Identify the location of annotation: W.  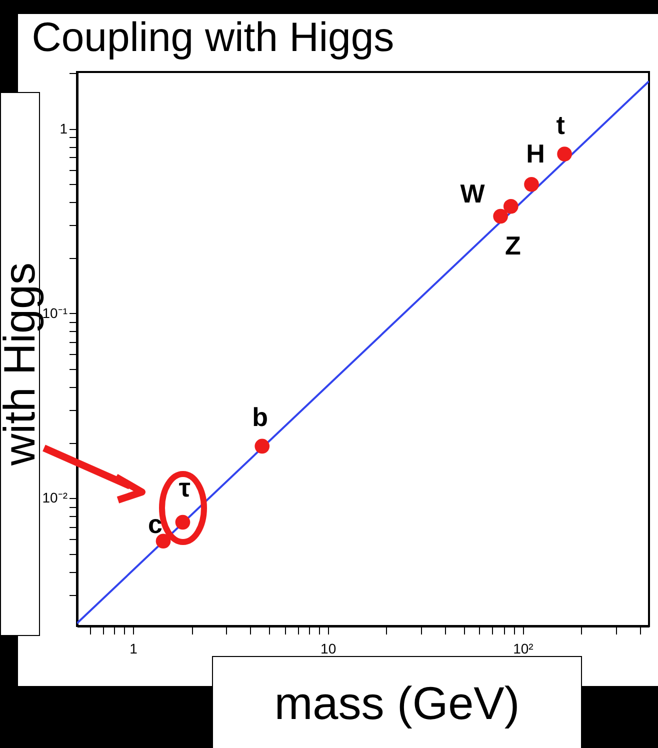
(473, 193).